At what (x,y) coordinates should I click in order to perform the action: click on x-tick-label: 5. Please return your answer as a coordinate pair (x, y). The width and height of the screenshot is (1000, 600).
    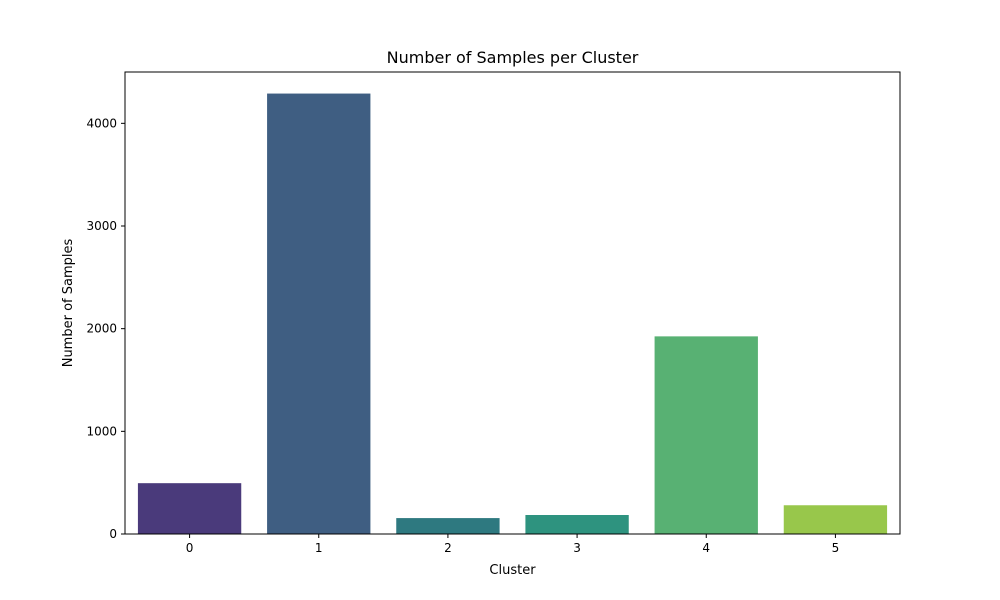
    Looking at the image, I should click on (836, 548).